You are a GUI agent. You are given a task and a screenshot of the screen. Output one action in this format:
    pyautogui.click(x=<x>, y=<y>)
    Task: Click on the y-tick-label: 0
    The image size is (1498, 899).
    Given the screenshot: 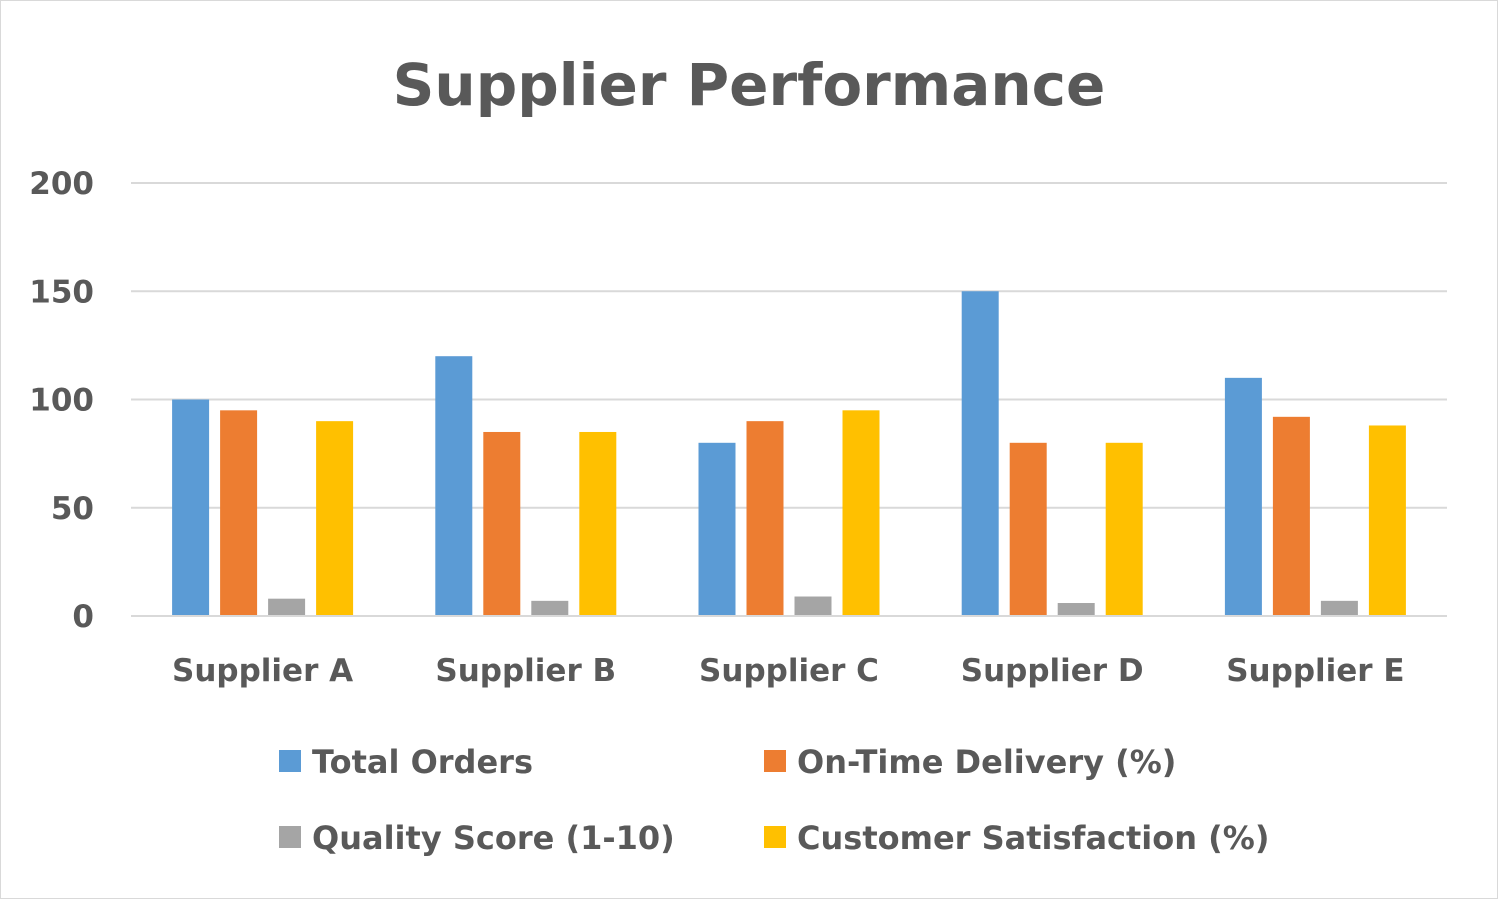 What is the action you would take?
    pyautogui.click(x=83, y=617)
    